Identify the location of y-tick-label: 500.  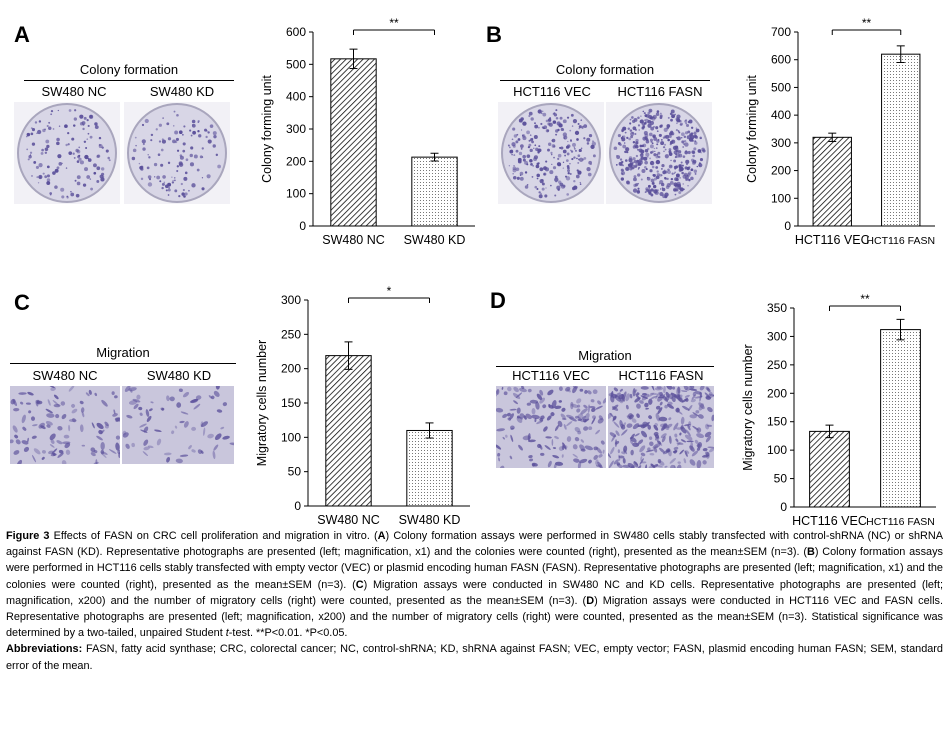
(296, 64).